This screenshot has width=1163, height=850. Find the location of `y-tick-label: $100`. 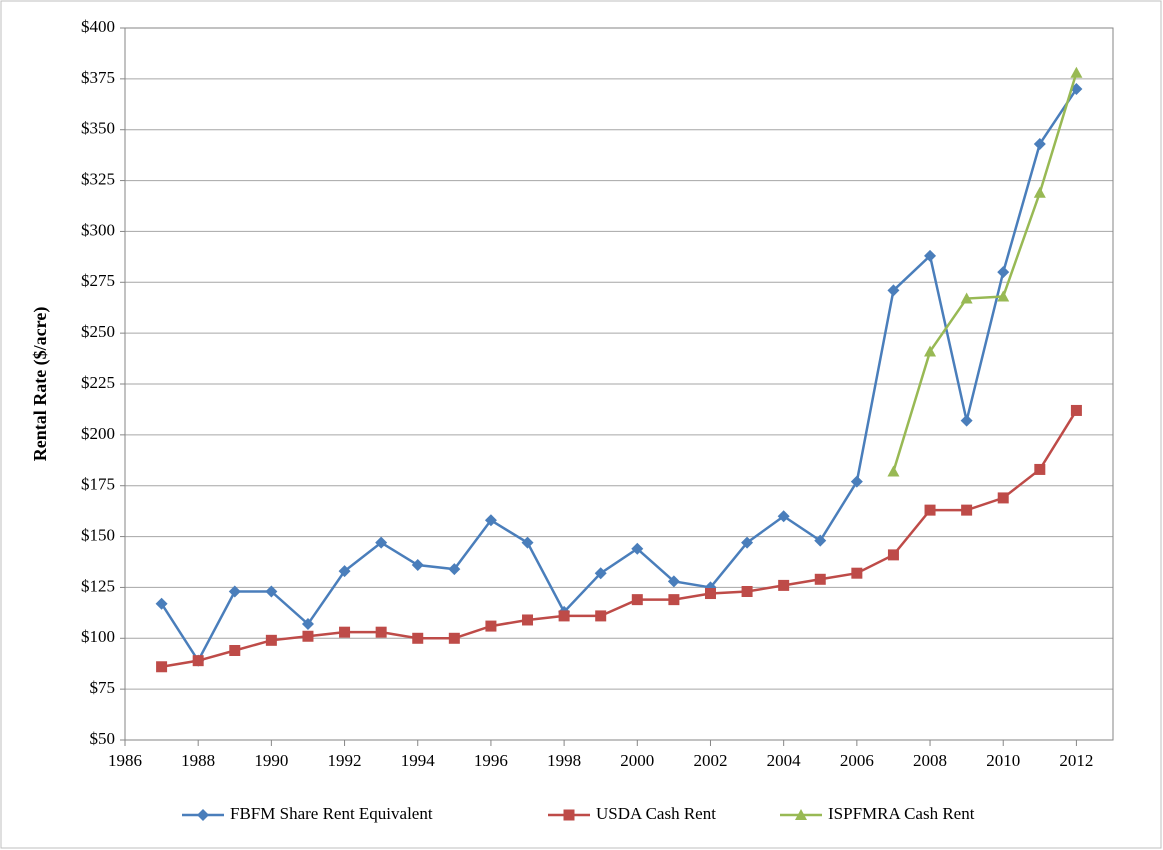

y-tick-label: $100 is located at coordinates (98, 636).